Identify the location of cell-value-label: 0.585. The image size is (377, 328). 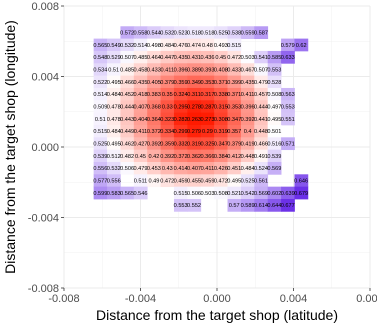
(274, 58).